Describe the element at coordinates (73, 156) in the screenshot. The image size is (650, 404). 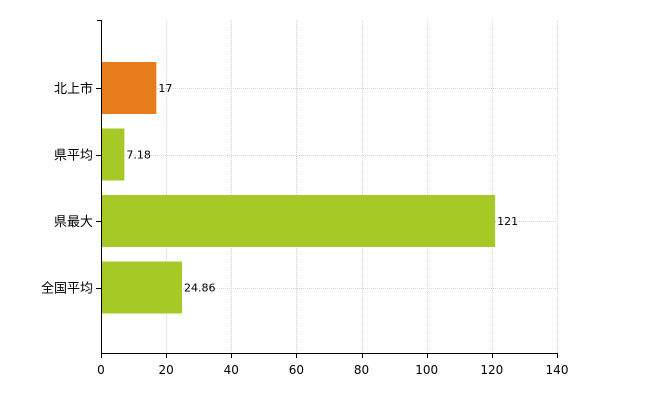
I see `category-label: 県平均` at that location.